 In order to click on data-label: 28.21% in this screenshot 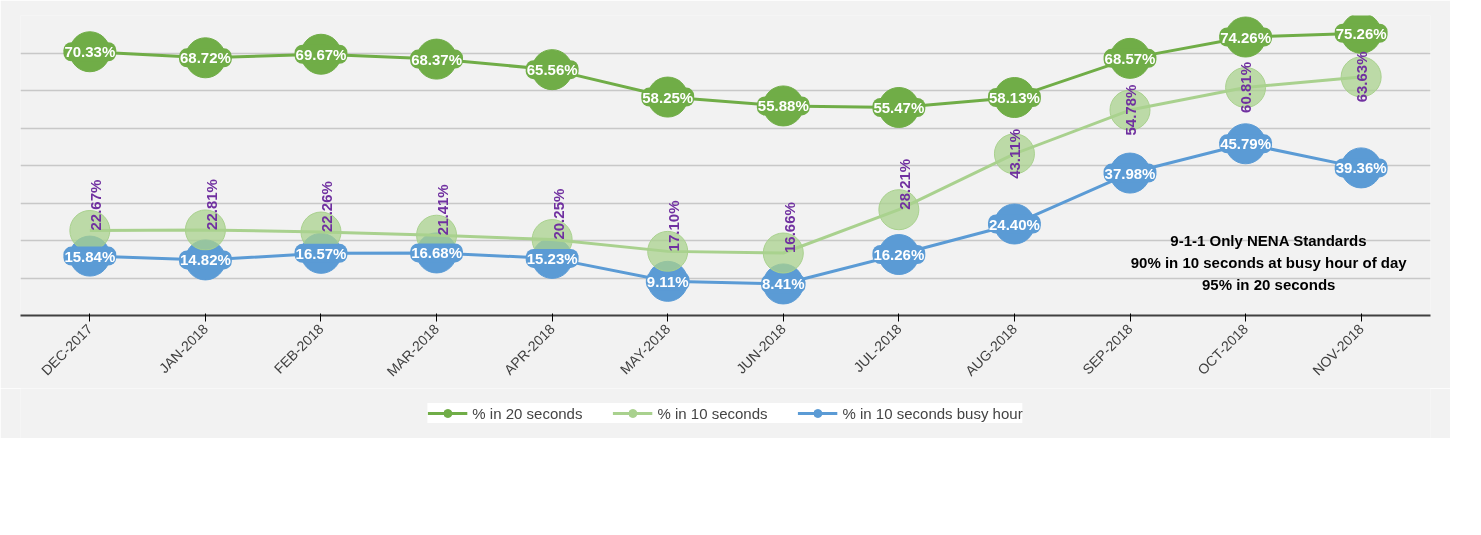, I will do `click(905, 184)`.